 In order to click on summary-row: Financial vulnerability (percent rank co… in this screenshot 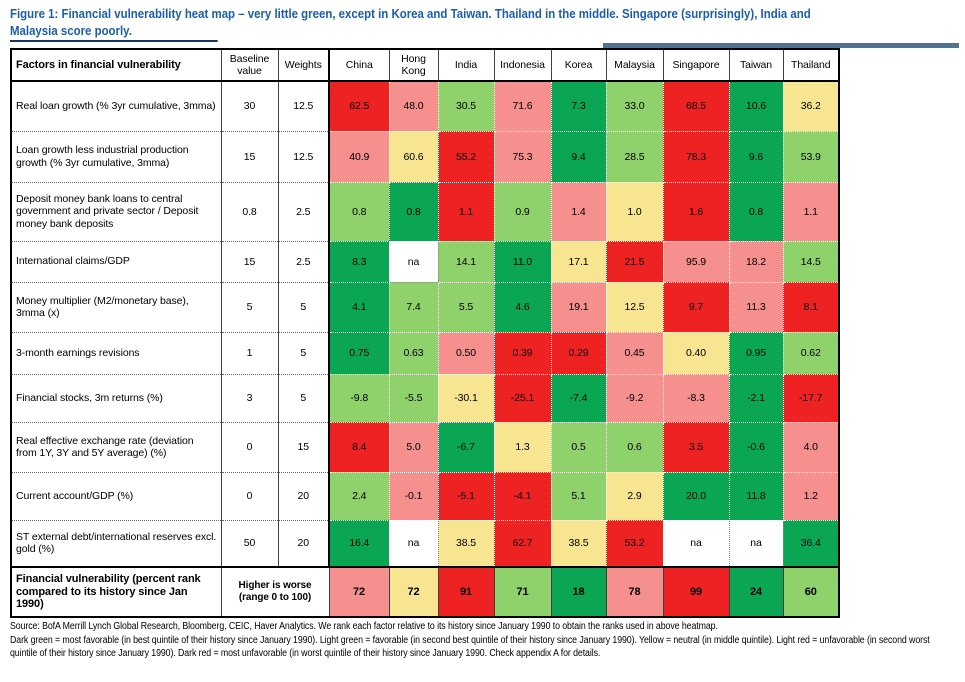, I will do `click(425, 592)`.